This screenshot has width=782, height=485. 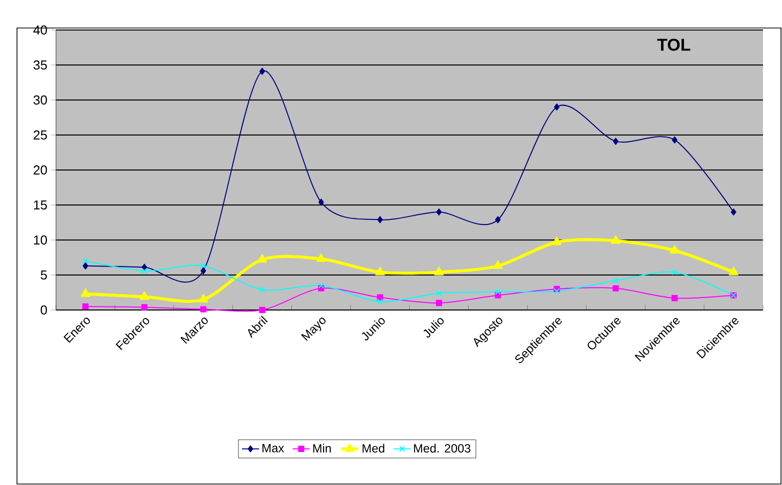 I want to click on chart-title: TOL, so click(x=673, y=44).